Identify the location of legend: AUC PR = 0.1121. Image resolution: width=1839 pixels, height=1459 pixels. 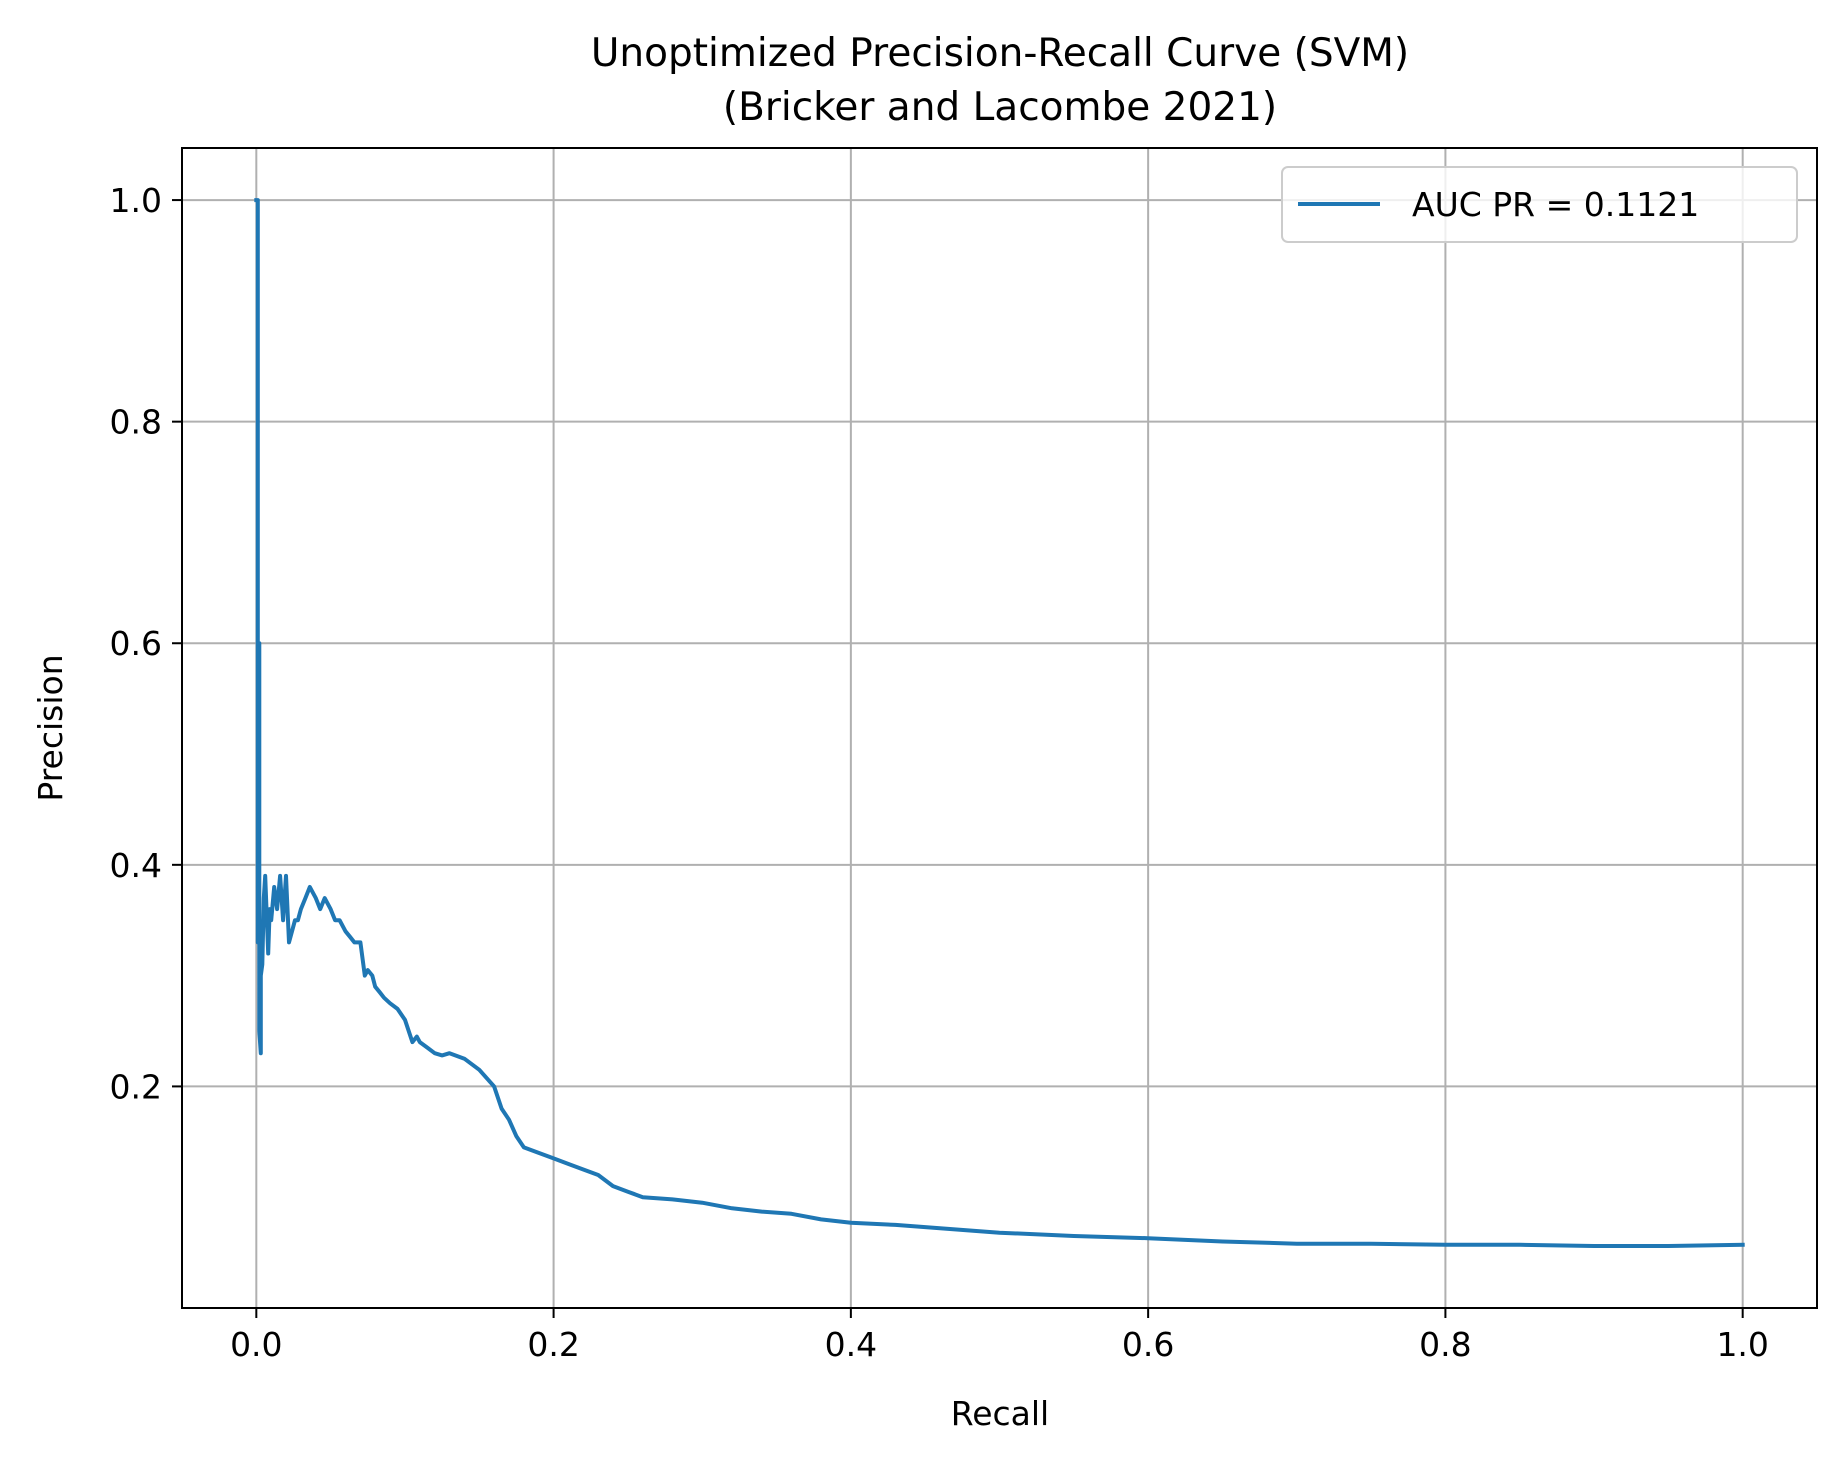
(1539, 204).